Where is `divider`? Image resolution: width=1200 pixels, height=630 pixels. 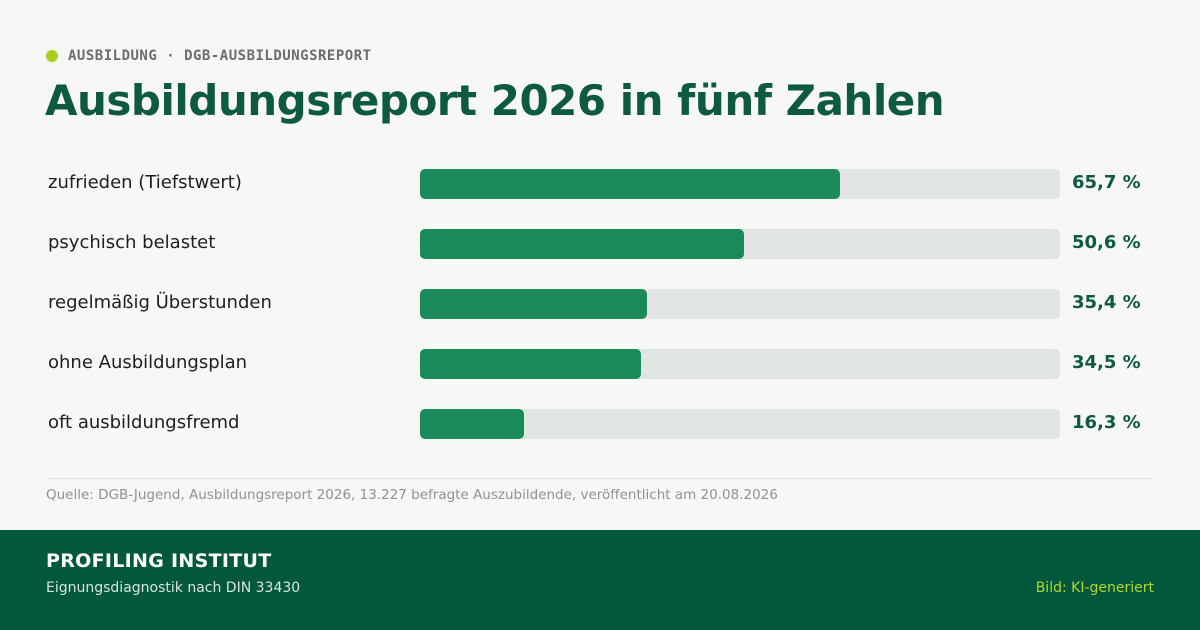
divider is located at coordinates (600, 478).